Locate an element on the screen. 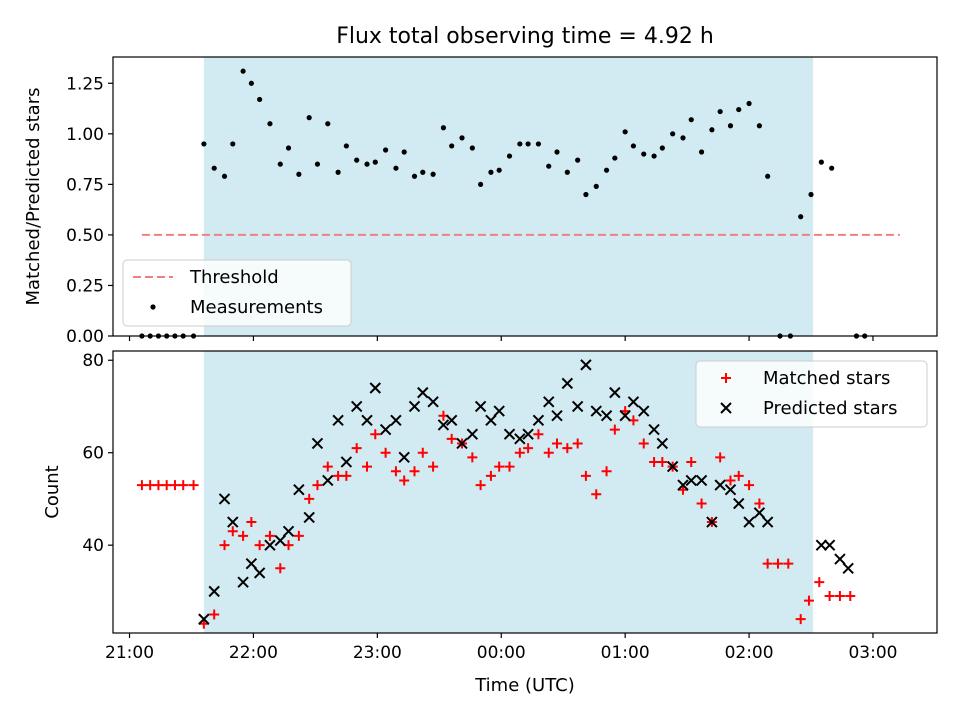 The height and width of the screenshot is (720, 960). x-axis-label: Time (UTC) is located at coordinates (524, 685).